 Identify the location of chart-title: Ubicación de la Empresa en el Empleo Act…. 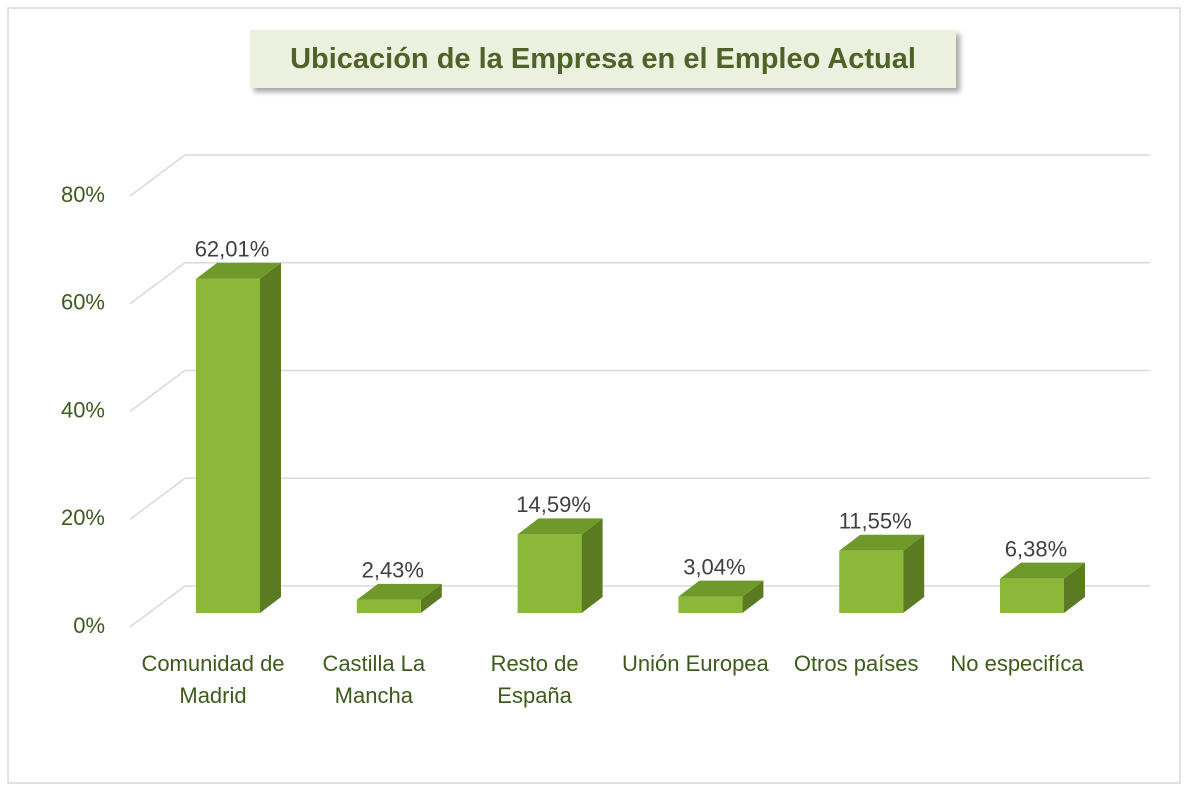
(603, 59).